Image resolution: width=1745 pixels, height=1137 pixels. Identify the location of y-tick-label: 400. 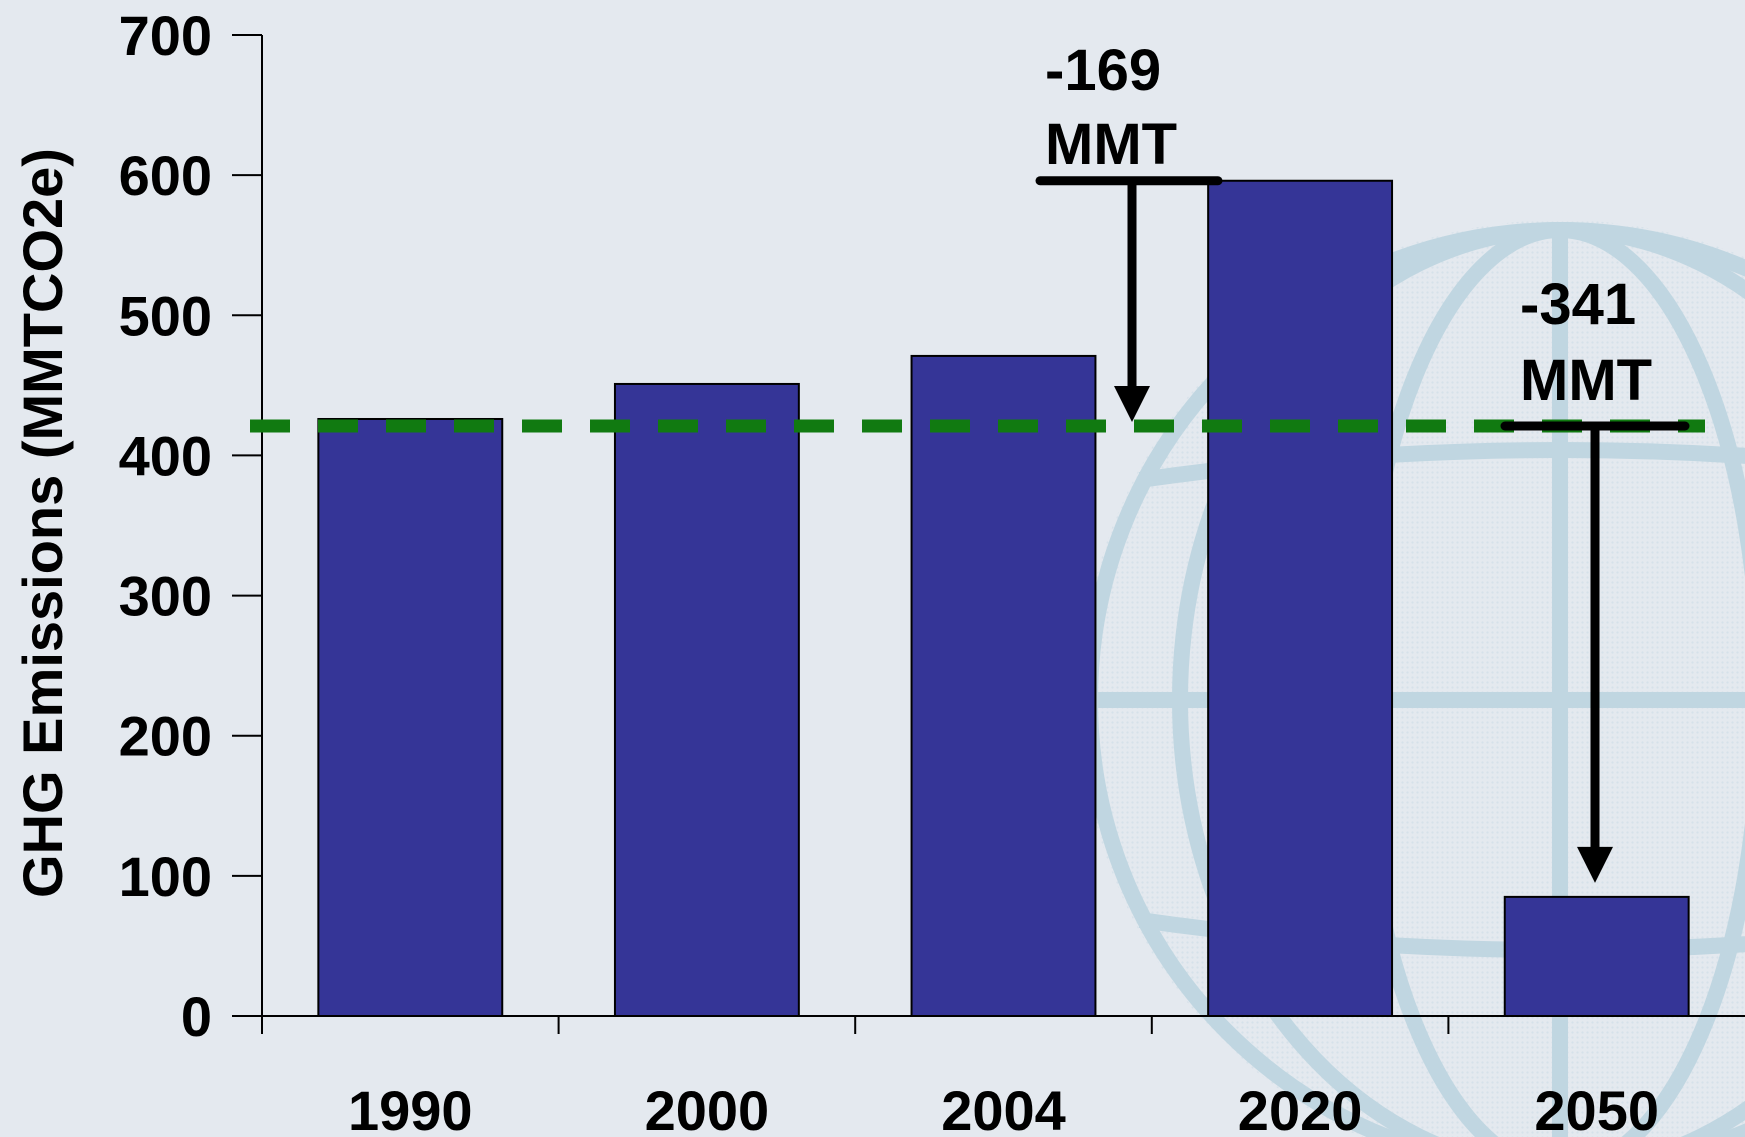
(165, 455).